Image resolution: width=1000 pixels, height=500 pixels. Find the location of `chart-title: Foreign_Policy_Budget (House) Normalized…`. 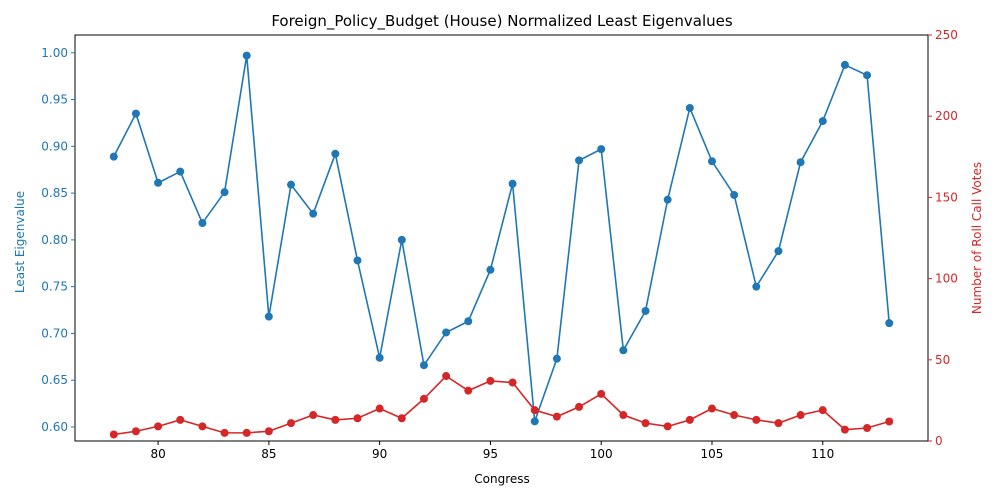

chart-title: Foreign_Policy_Budget (House) Normalized… is located at coordinates (502, 21).